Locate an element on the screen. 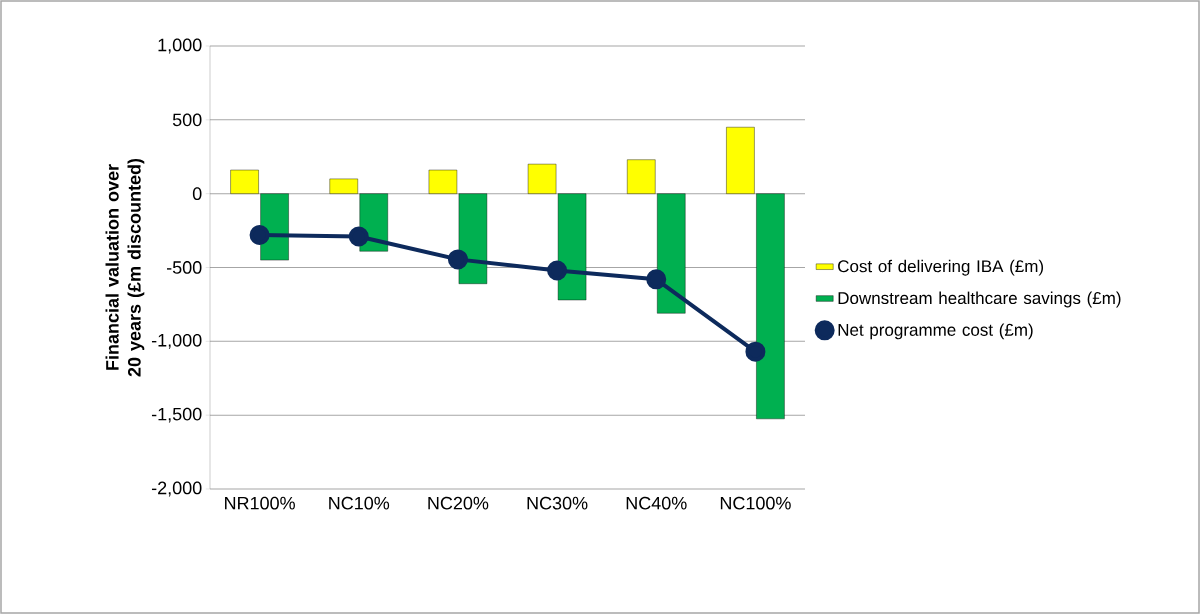 This screenshot has width=1200, height=614. y-axis-title: Financial valuation over 20 years (£m discounted) is located at coordinates (125, 267).